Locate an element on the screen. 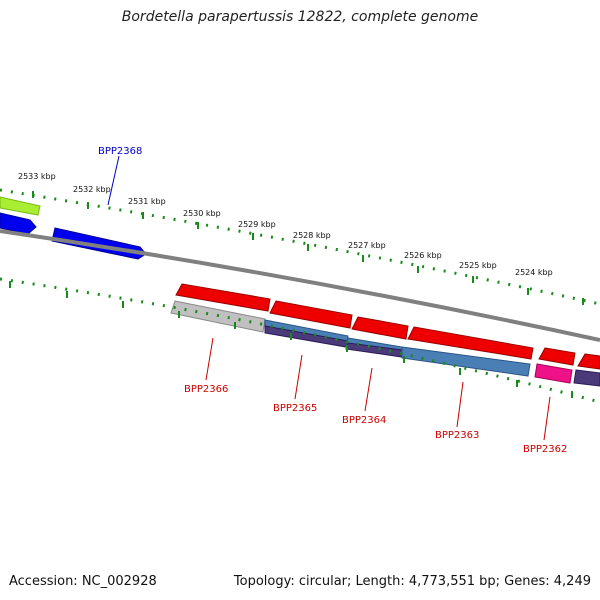  cds-blue-bpp2368 is located at coordinates (99, 243).